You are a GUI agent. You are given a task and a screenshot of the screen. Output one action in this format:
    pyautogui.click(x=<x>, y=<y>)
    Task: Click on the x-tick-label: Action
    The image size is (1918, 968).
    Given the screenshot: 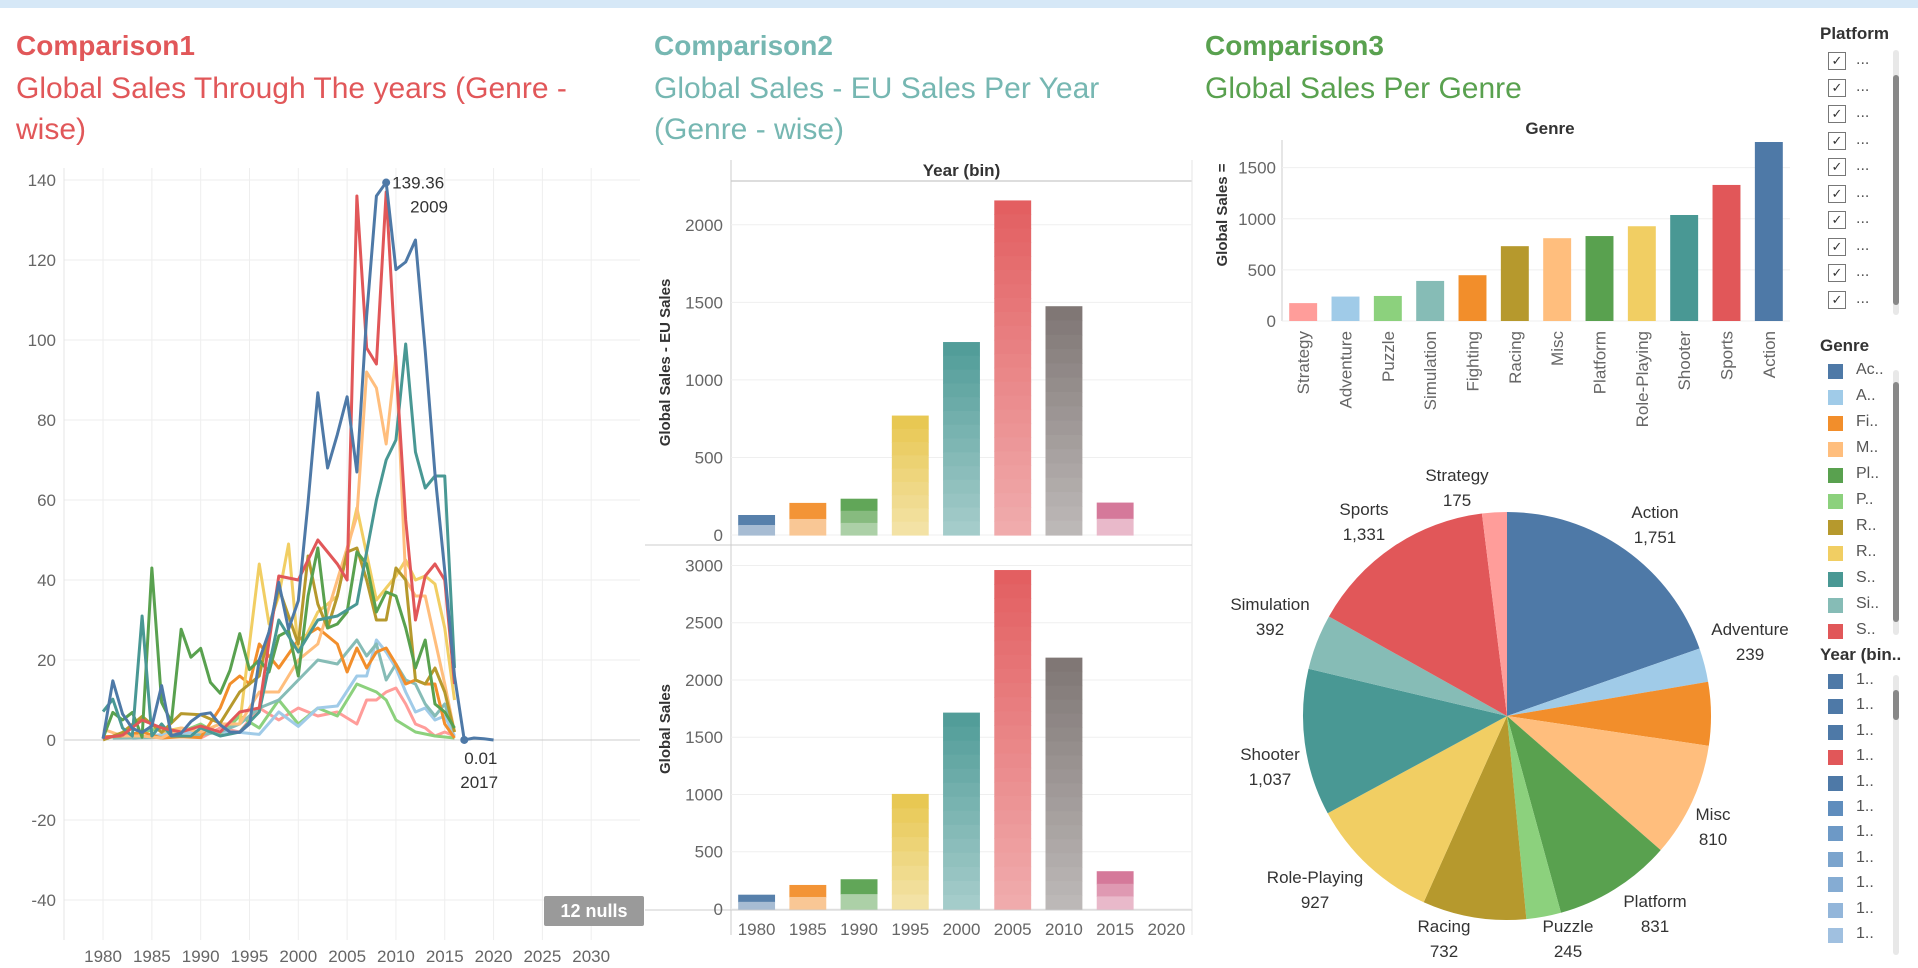 What is the action you would take?
    pyautogui.click(x=1769, y=354)
    